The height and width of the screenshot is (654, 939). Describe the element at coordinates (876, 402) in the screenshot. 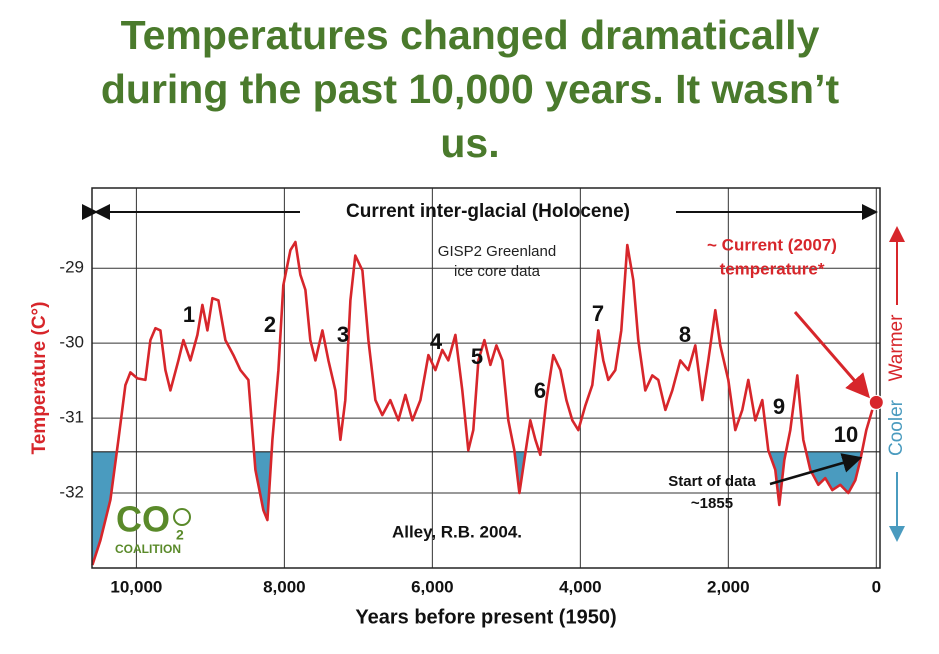

I see `current-point` at that location.